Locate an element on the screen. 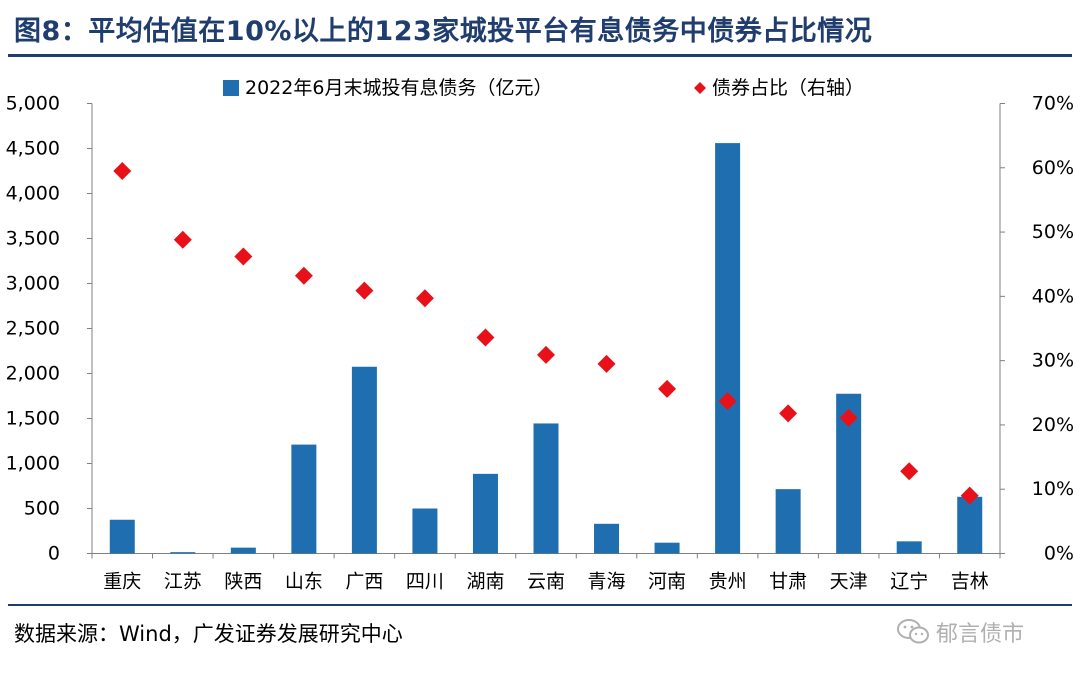 This screenshot has width=1080, height=680. x-axis-category-label: 天津 is located at coordinates (849, 582).